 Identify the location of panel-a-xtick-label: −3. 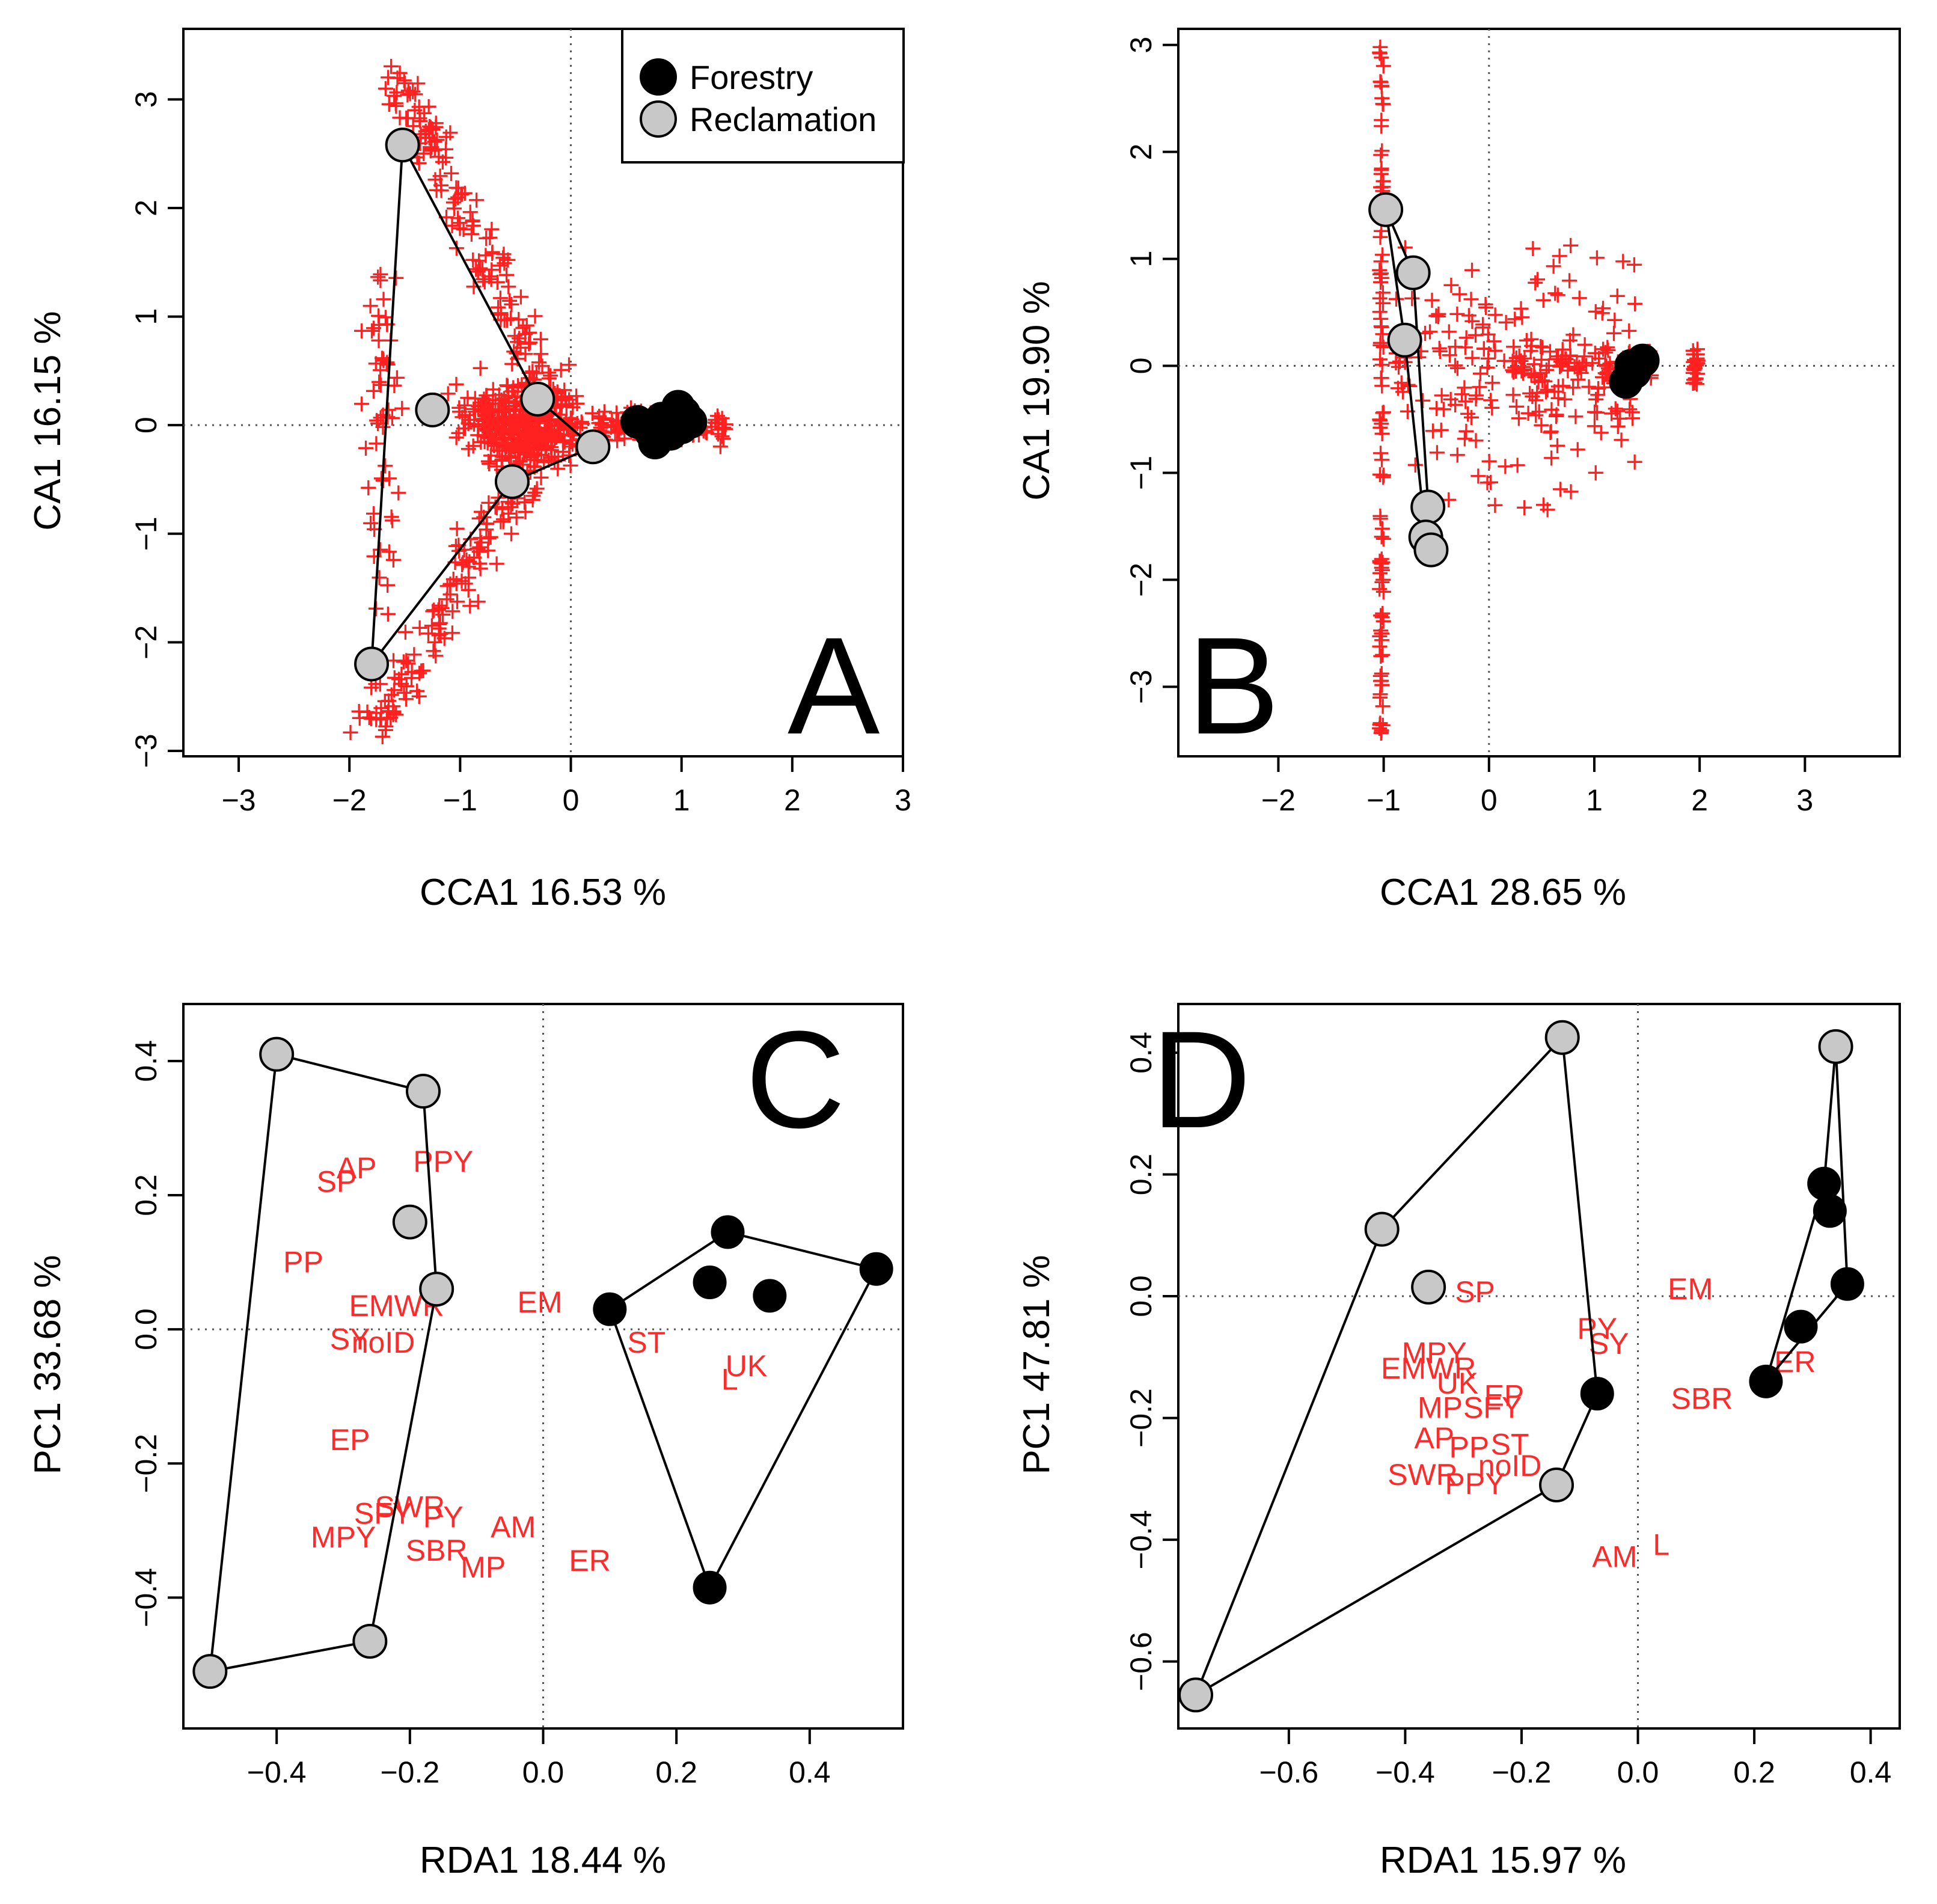
(239, 800).